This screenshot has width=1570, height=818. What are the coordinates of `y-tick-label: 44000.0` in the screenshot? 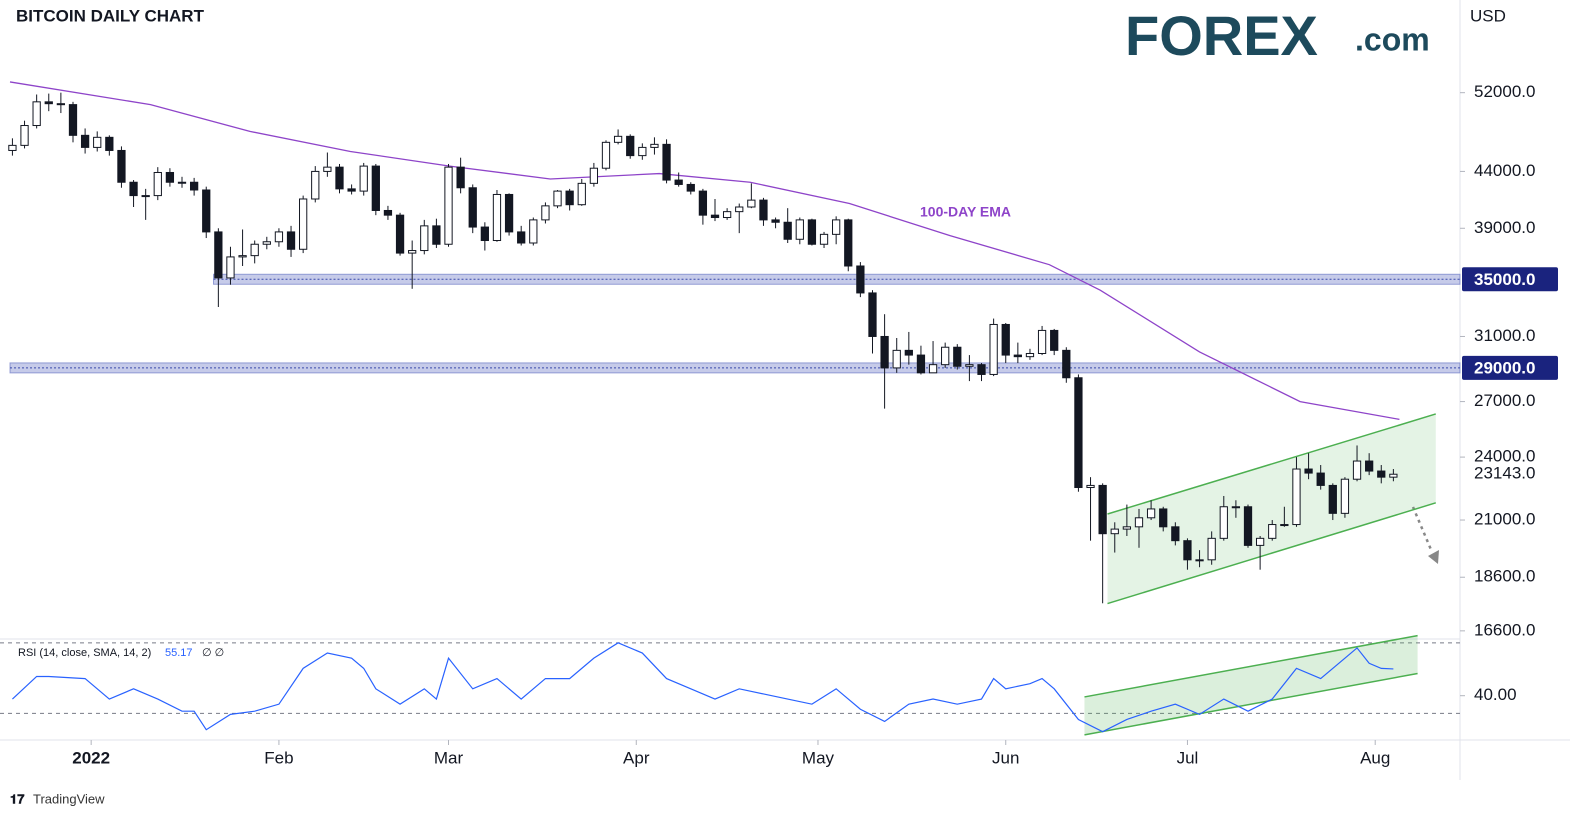 It's located at (1504, 170).